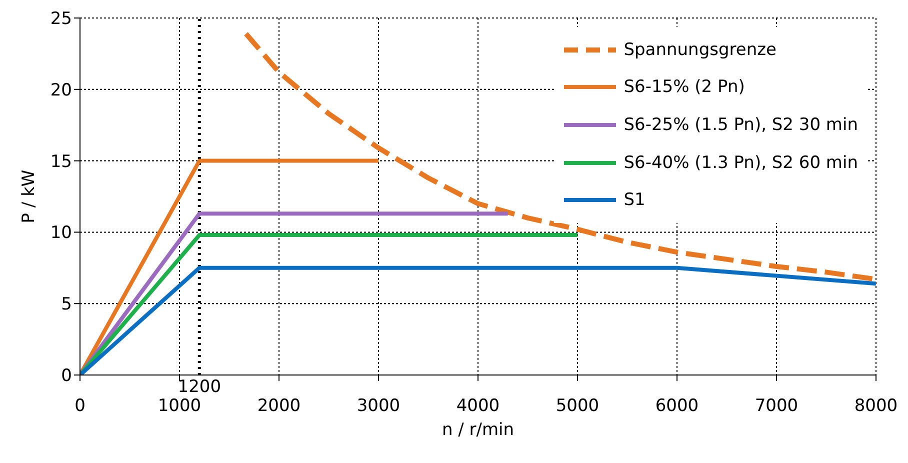  Describe the element at coordinates (478, 430) in the screenshot. I see `x-axis-title: n / r/min` at that location.